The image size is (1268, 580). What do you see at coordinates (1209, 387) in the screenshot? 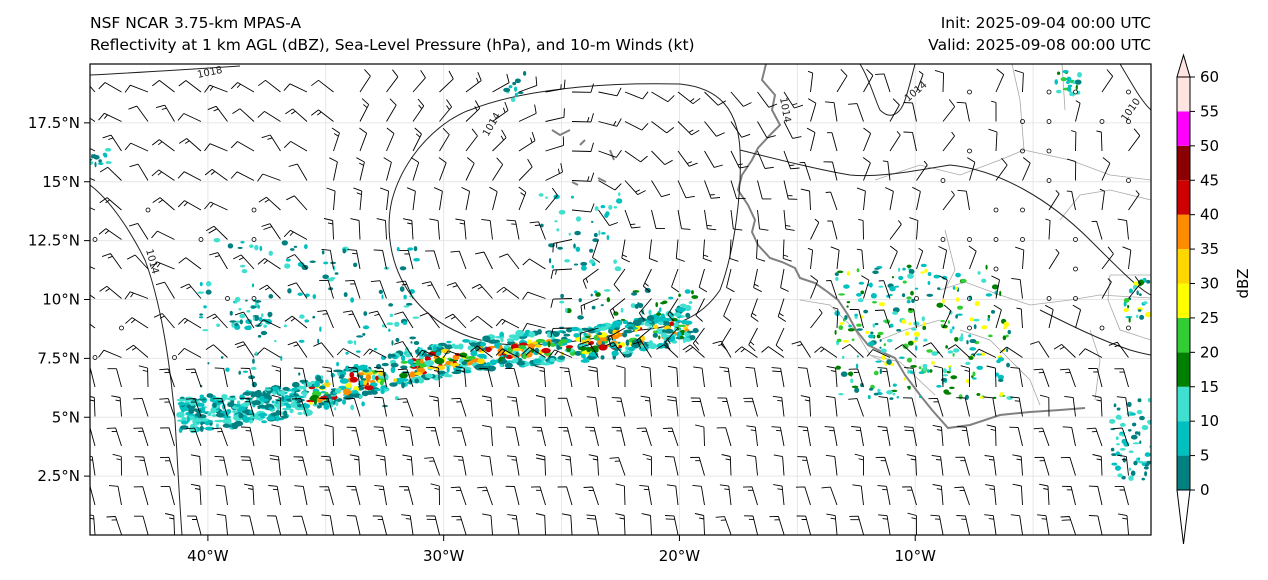
I see `colorbar-tick-label: 15` at bounding box center [1209, 387].